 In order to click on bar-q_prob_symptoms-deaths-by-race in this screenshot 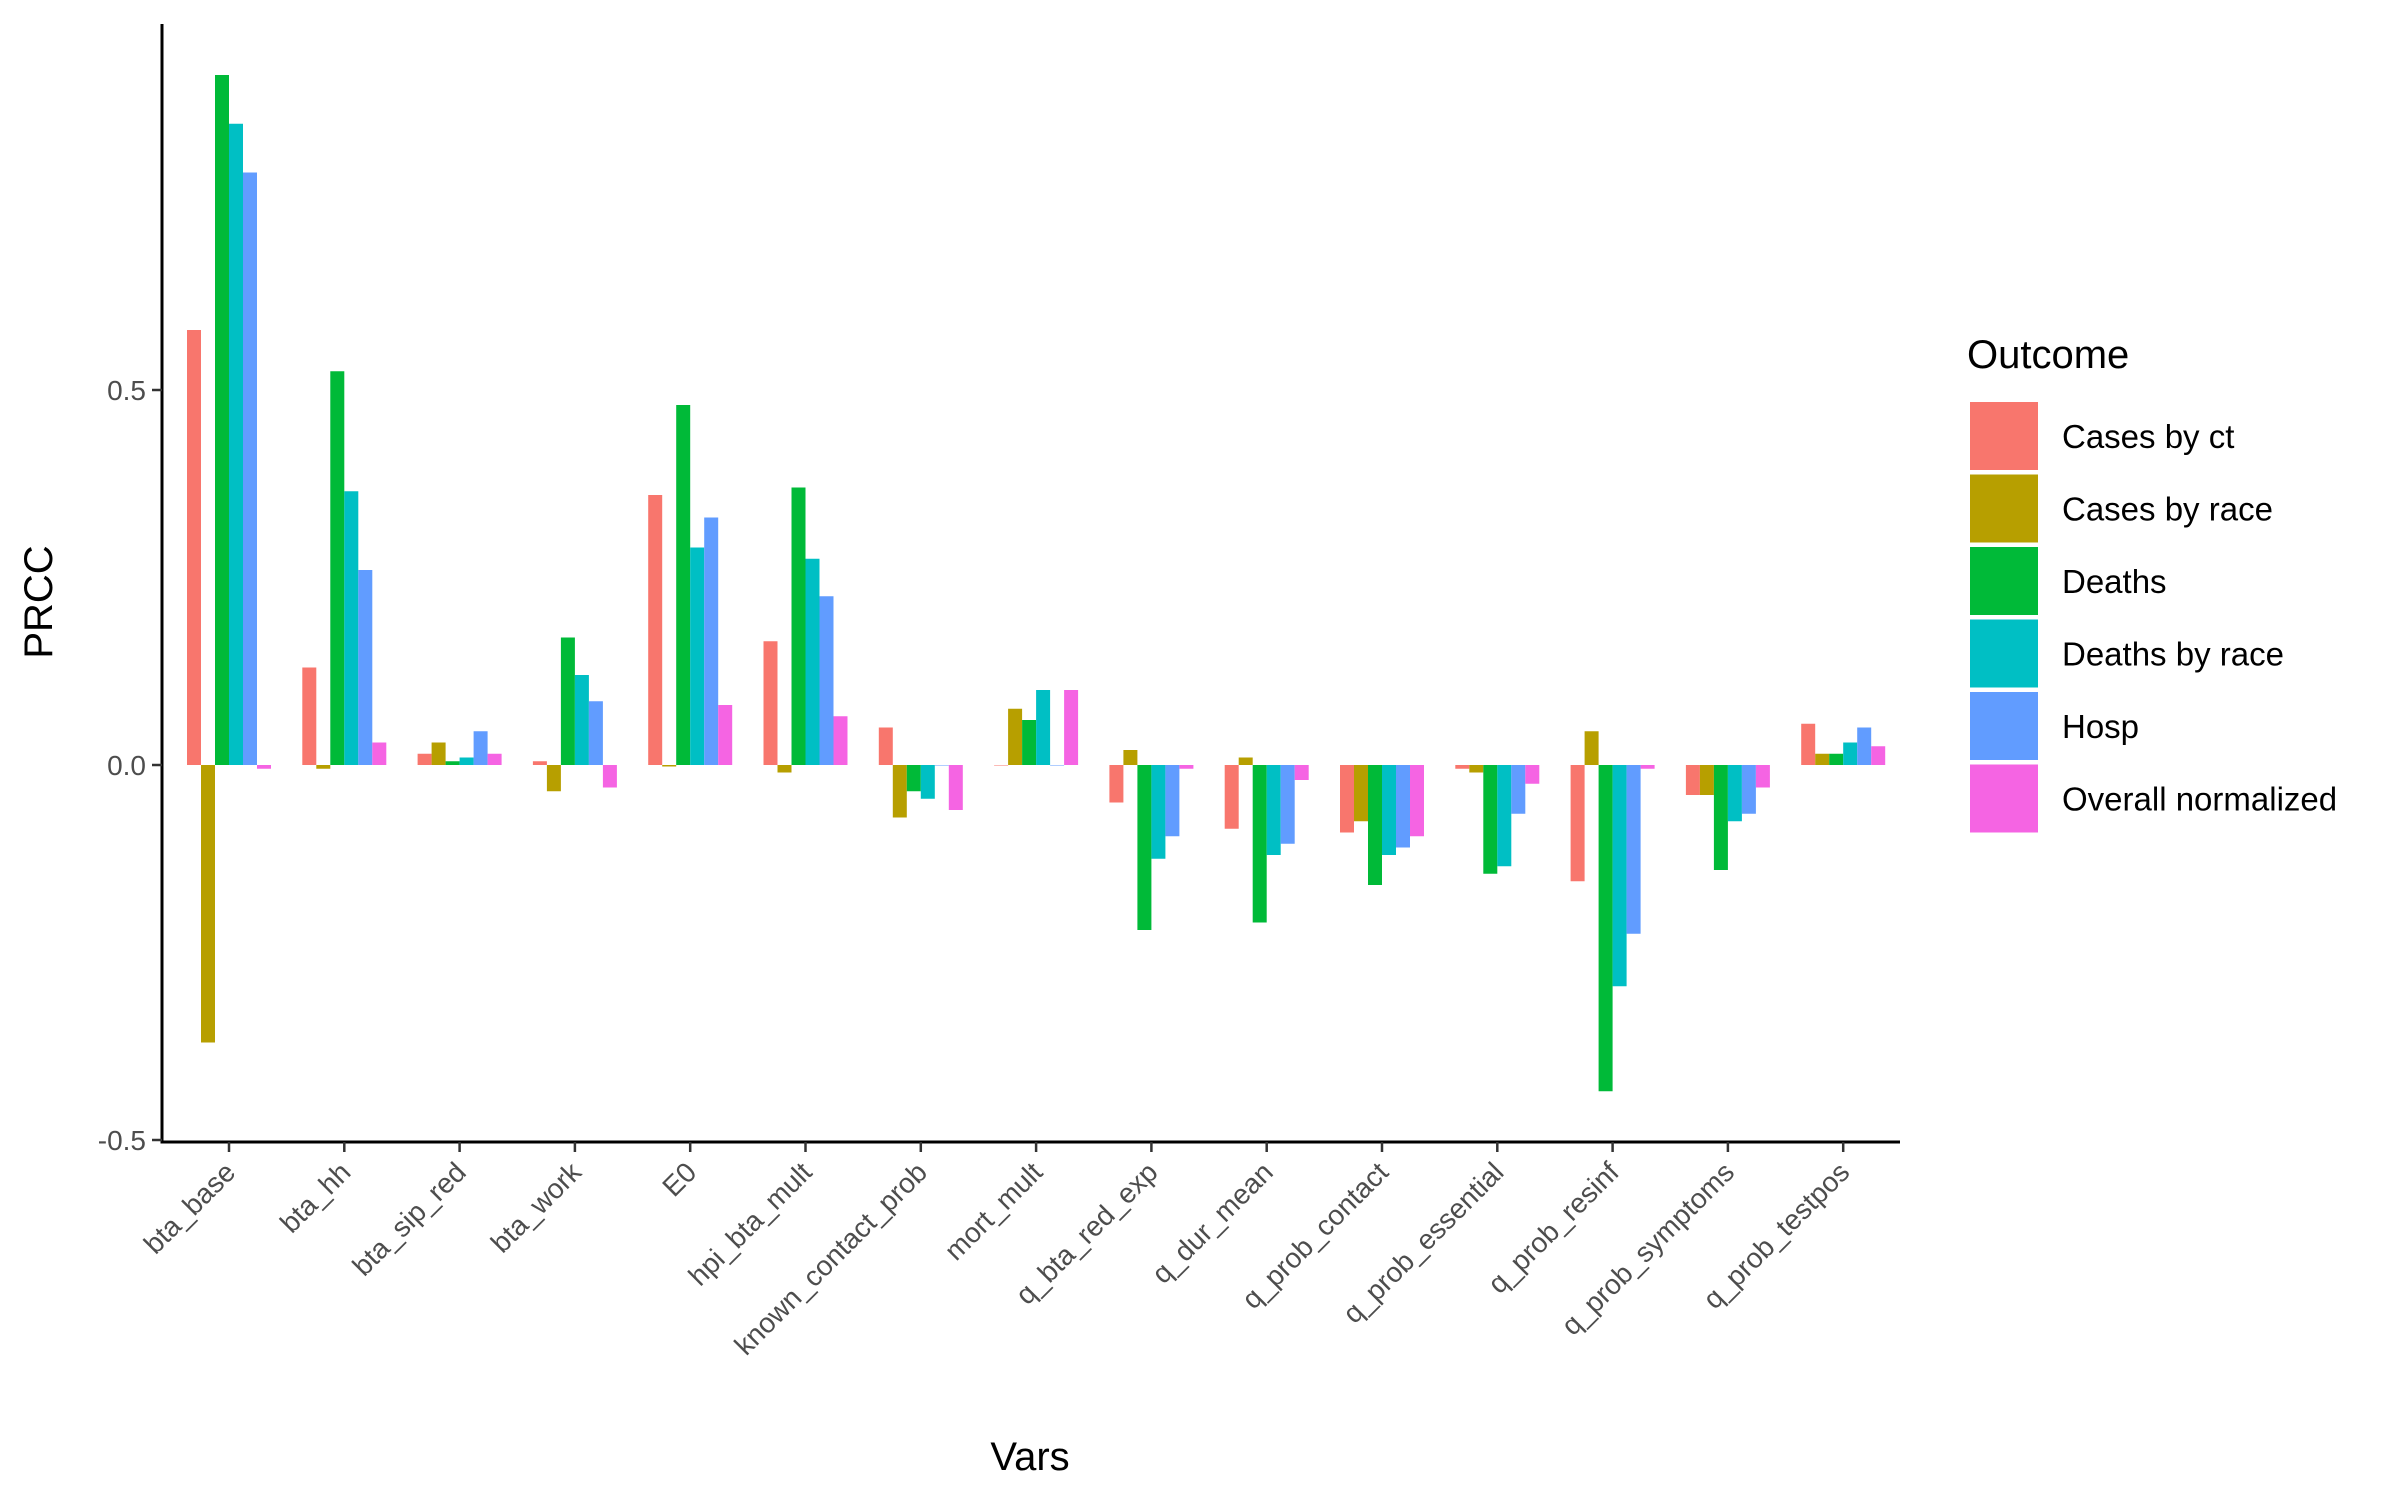, I will do `click(1734, 793)`.